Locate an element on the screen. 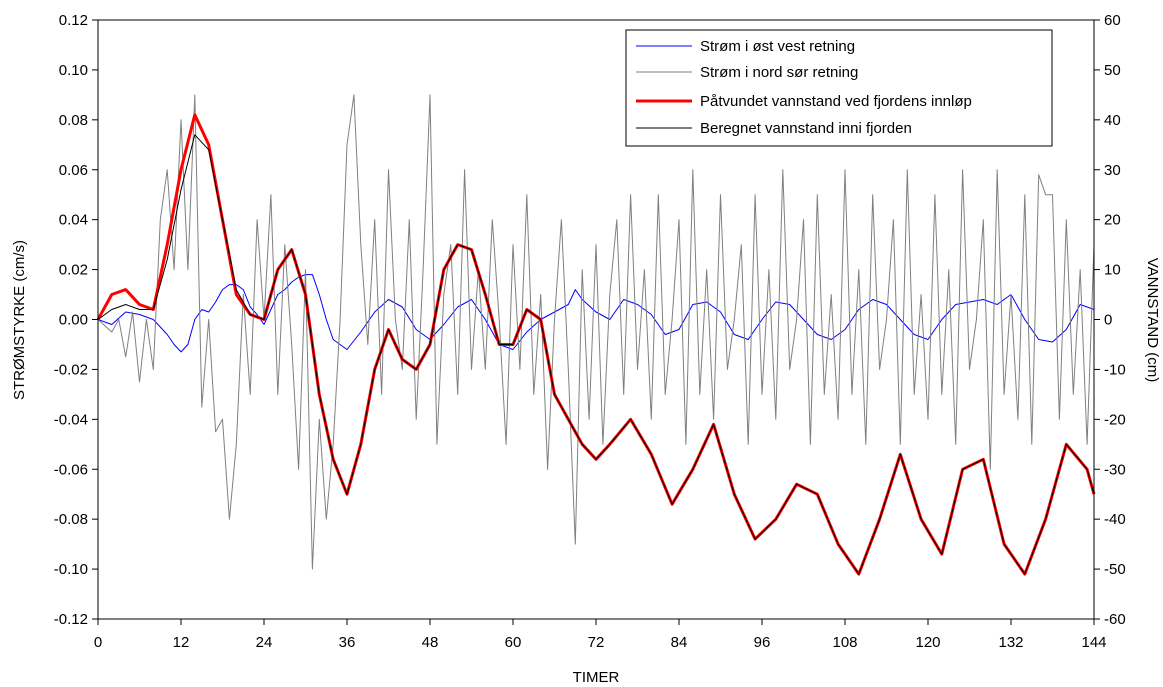  x-tick-label: 24 is located at coordinates (264, 642).